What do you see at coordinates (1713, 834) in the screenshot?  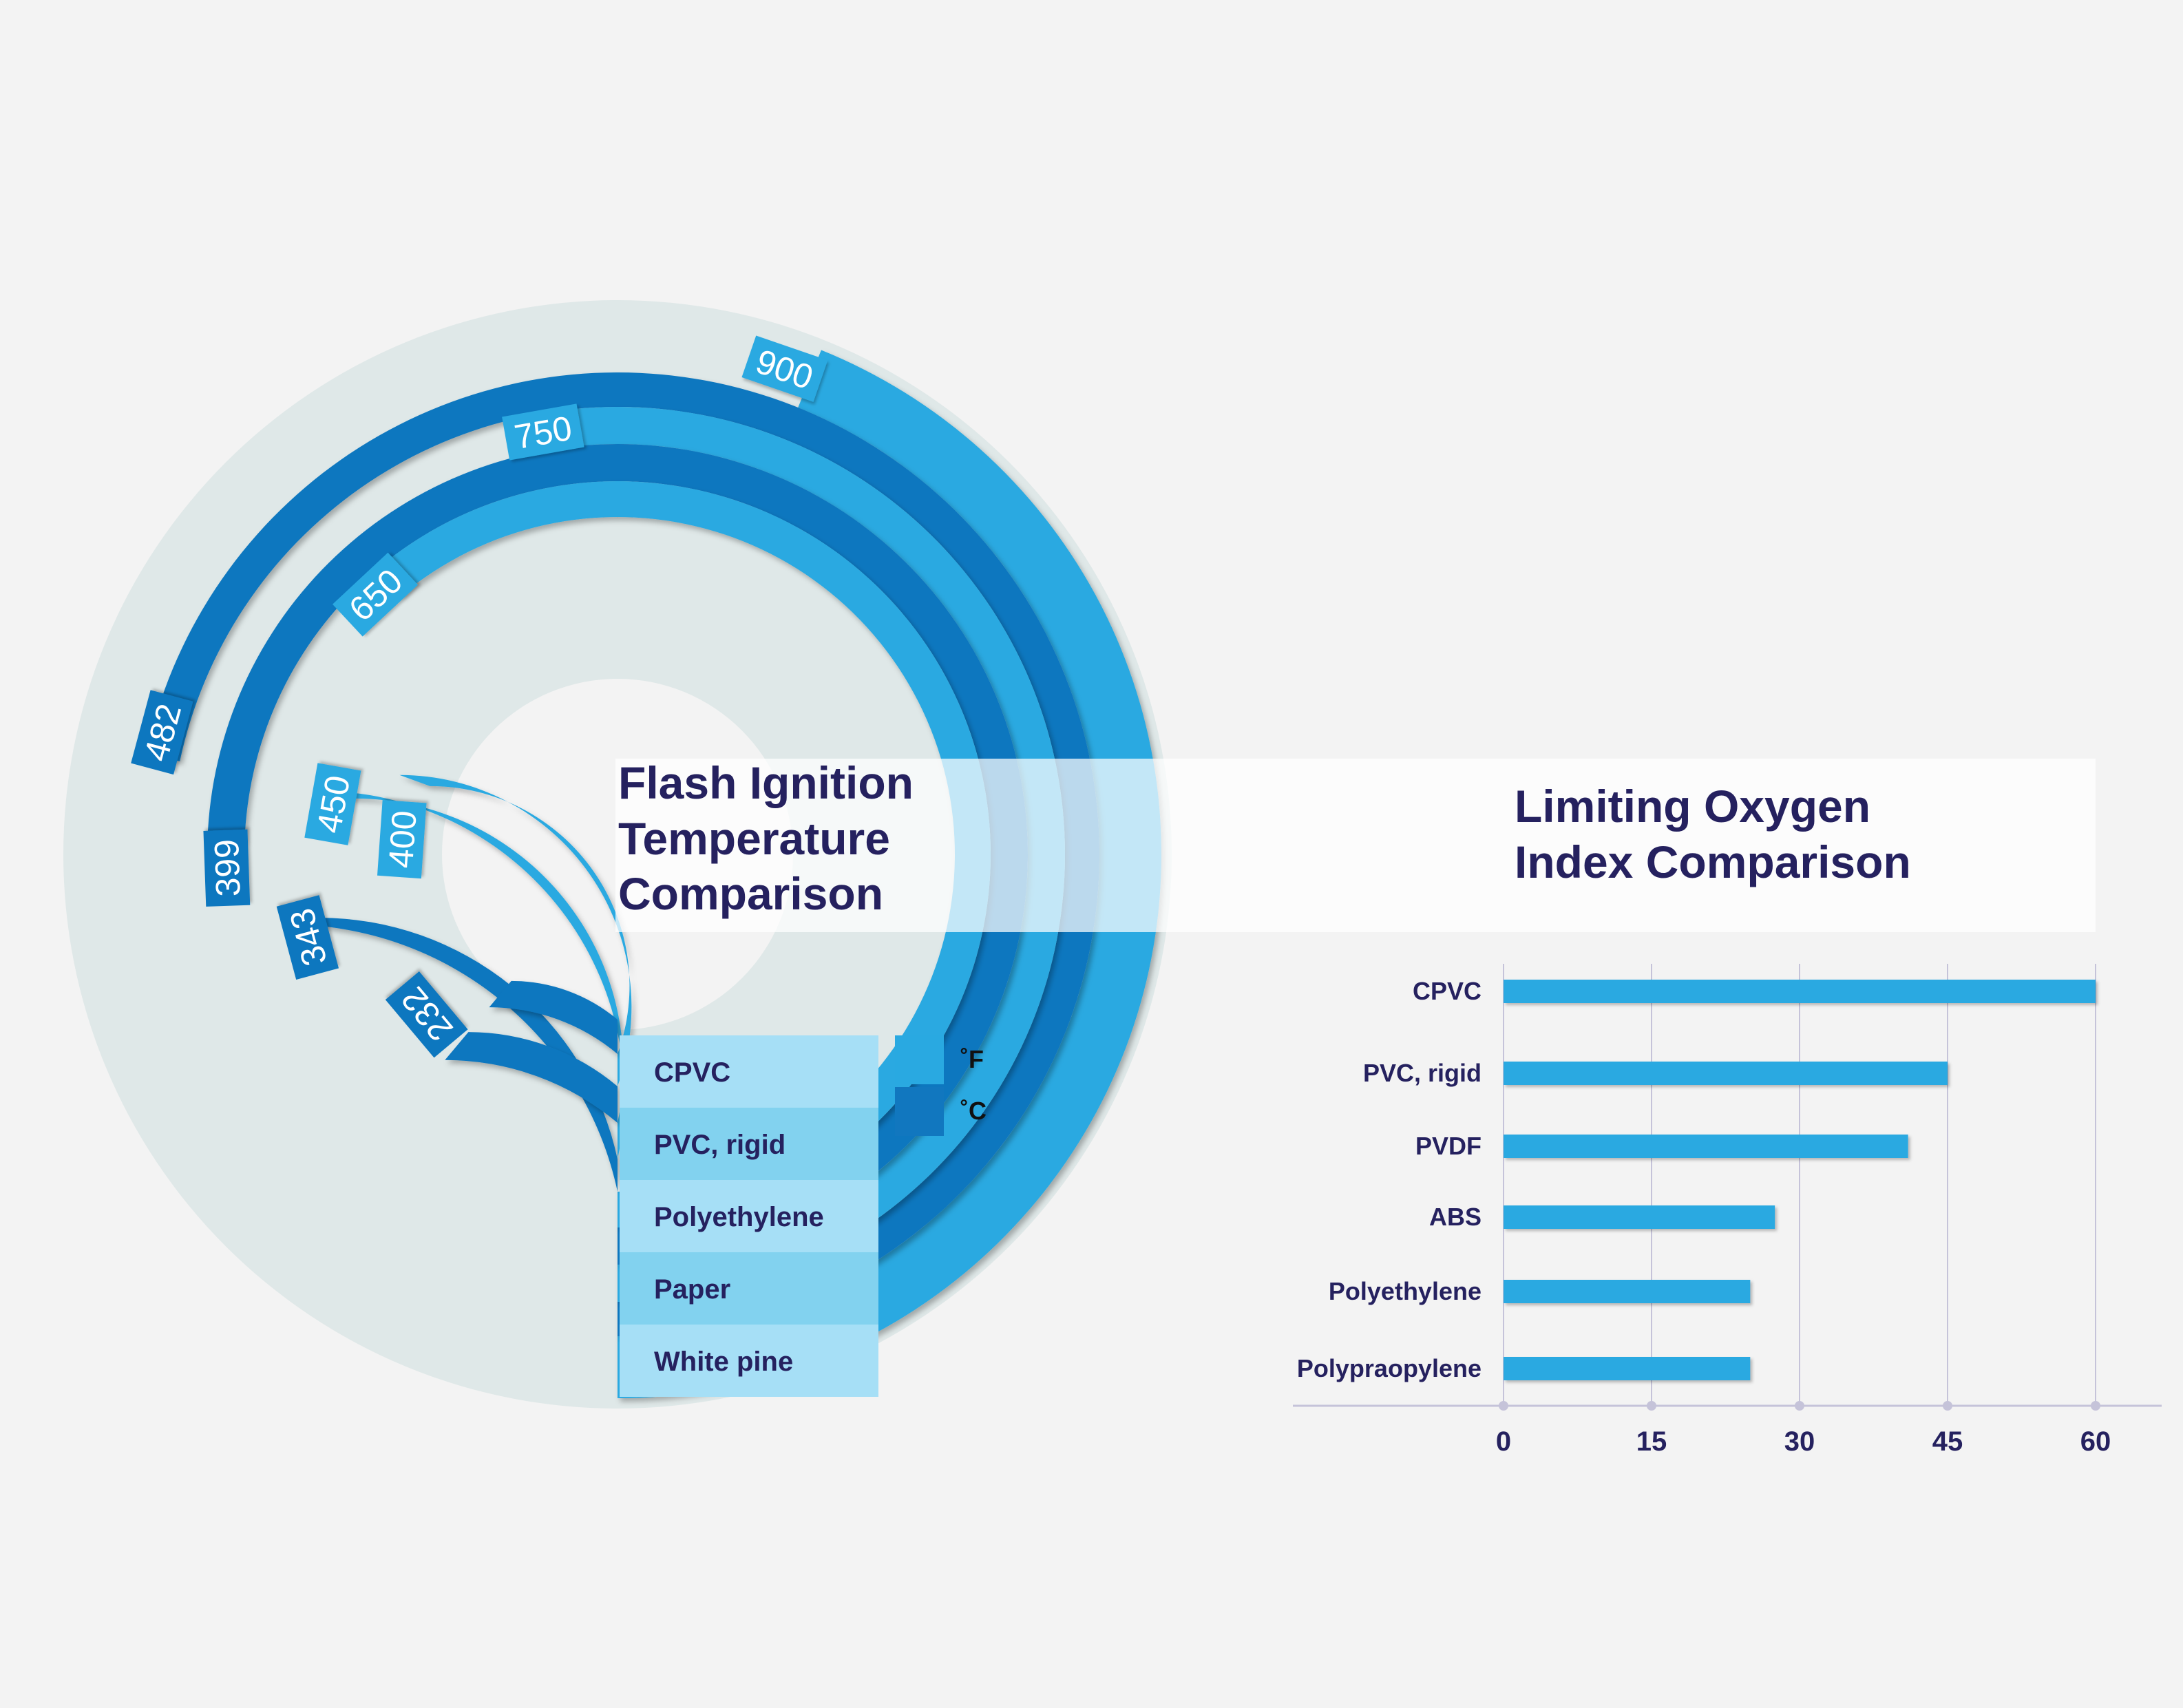 I see `limiting-oxygen-title: Limiting Oxygen Index Comparison` at bounding box center [1713, 834].